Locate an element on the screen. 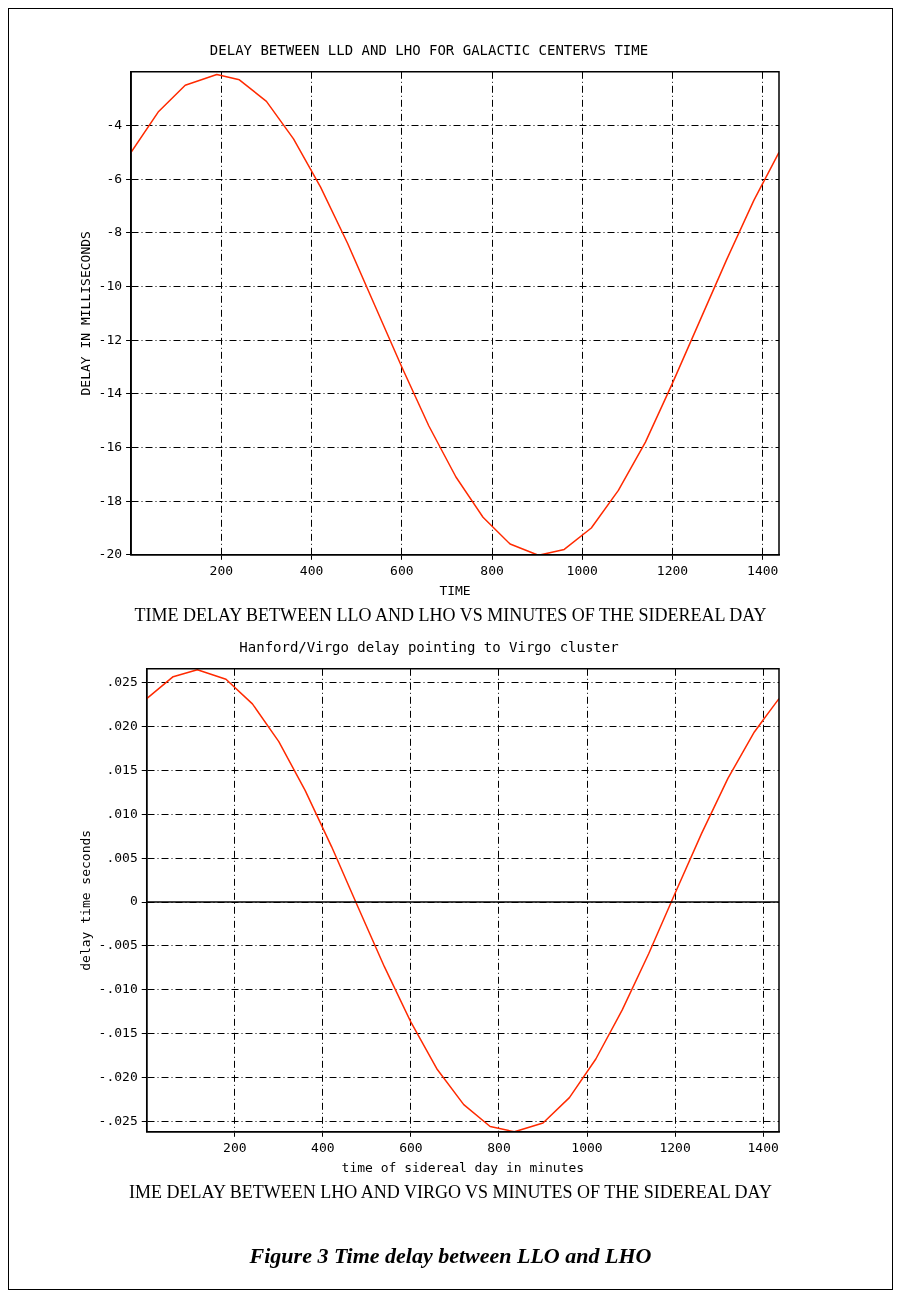 The image size is (905, 1295). y-tick-label: -14 is located at coordinates (110, 393).